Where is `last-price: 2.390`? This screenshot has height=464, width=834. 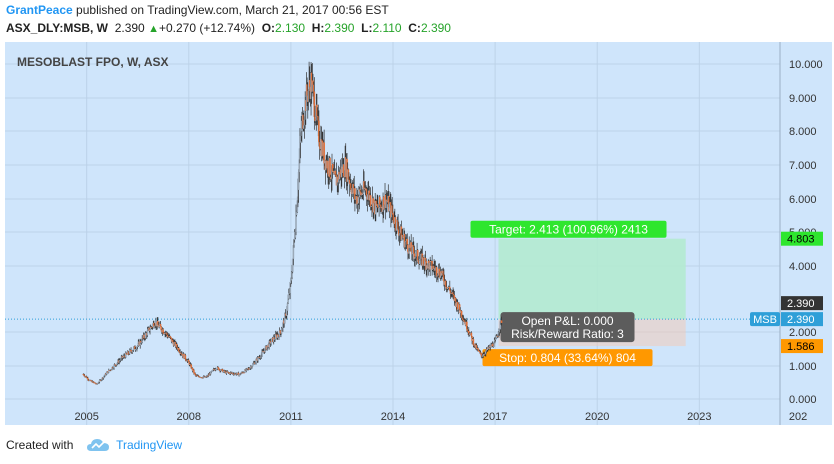 last-price: 2.390 is located at coordinates (129, 28).